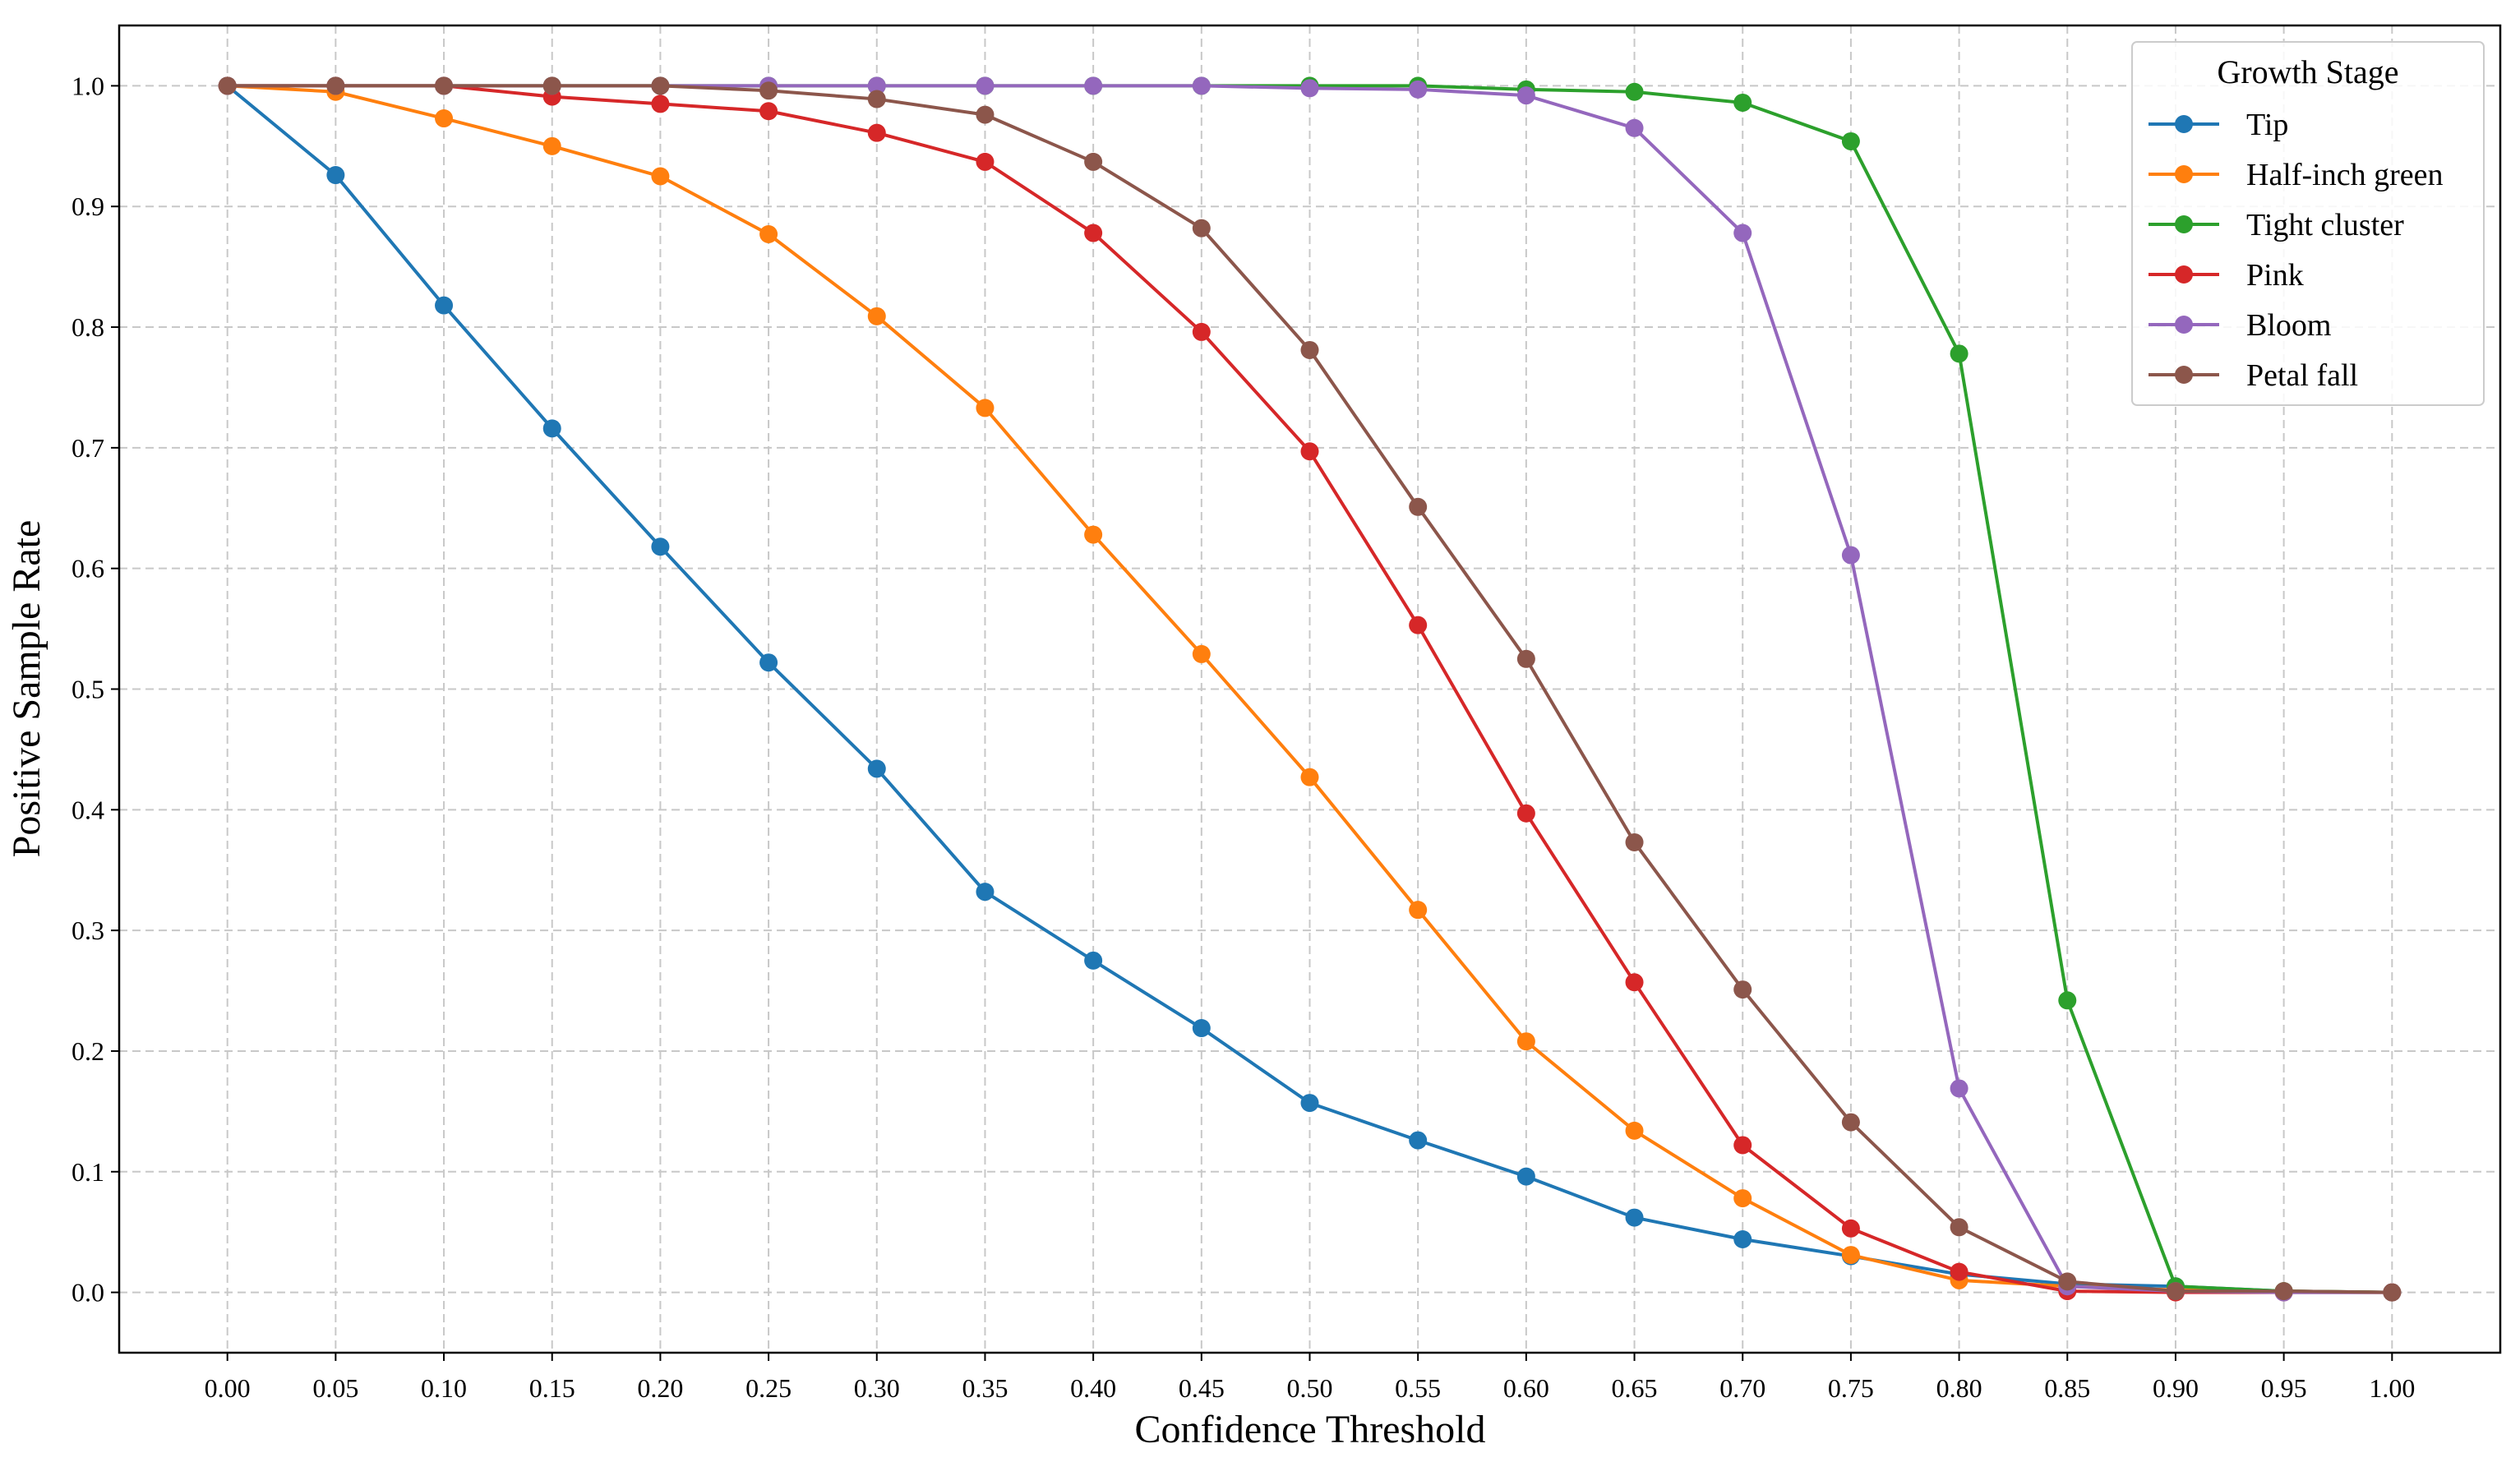 This screenshot has width=2520, height=1462. Describe the element at coordinates (2275, 275) in the screenshot. I see `legend-label: Pink` at that location.